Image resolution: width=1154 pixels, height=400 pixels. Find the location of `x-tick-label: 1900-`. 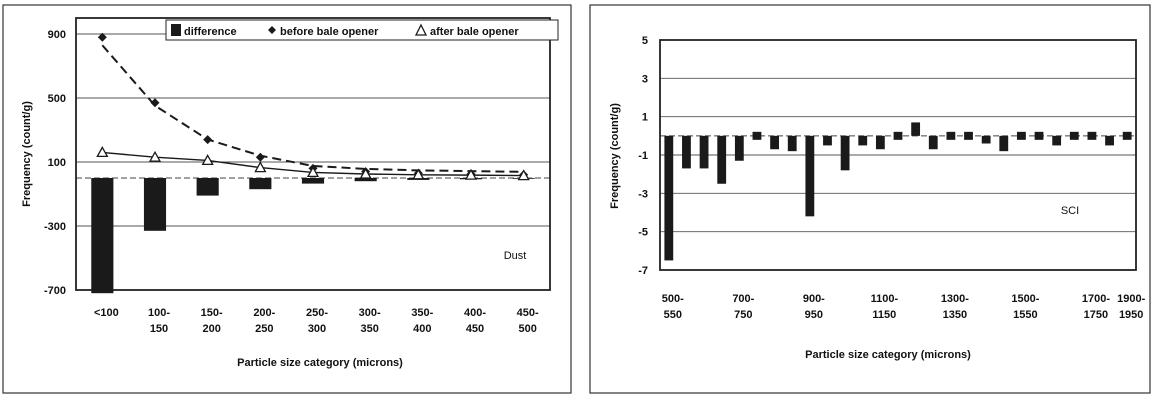

x-tick-label: 1900- is located at coordinates (1131, 299).